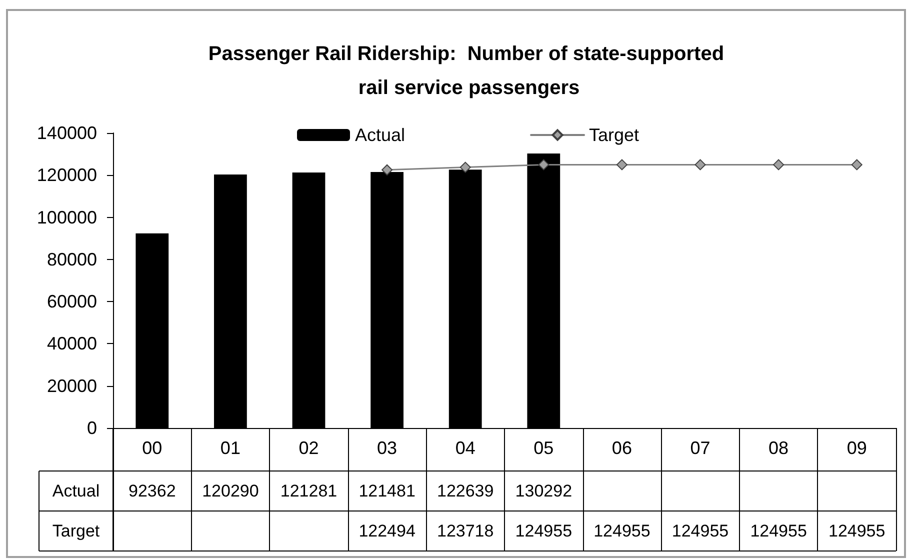  What do you see at coordinates (66, 217) in the screenshot?
I see `y-tick-label: 100000` at bounding box center [66, 217].